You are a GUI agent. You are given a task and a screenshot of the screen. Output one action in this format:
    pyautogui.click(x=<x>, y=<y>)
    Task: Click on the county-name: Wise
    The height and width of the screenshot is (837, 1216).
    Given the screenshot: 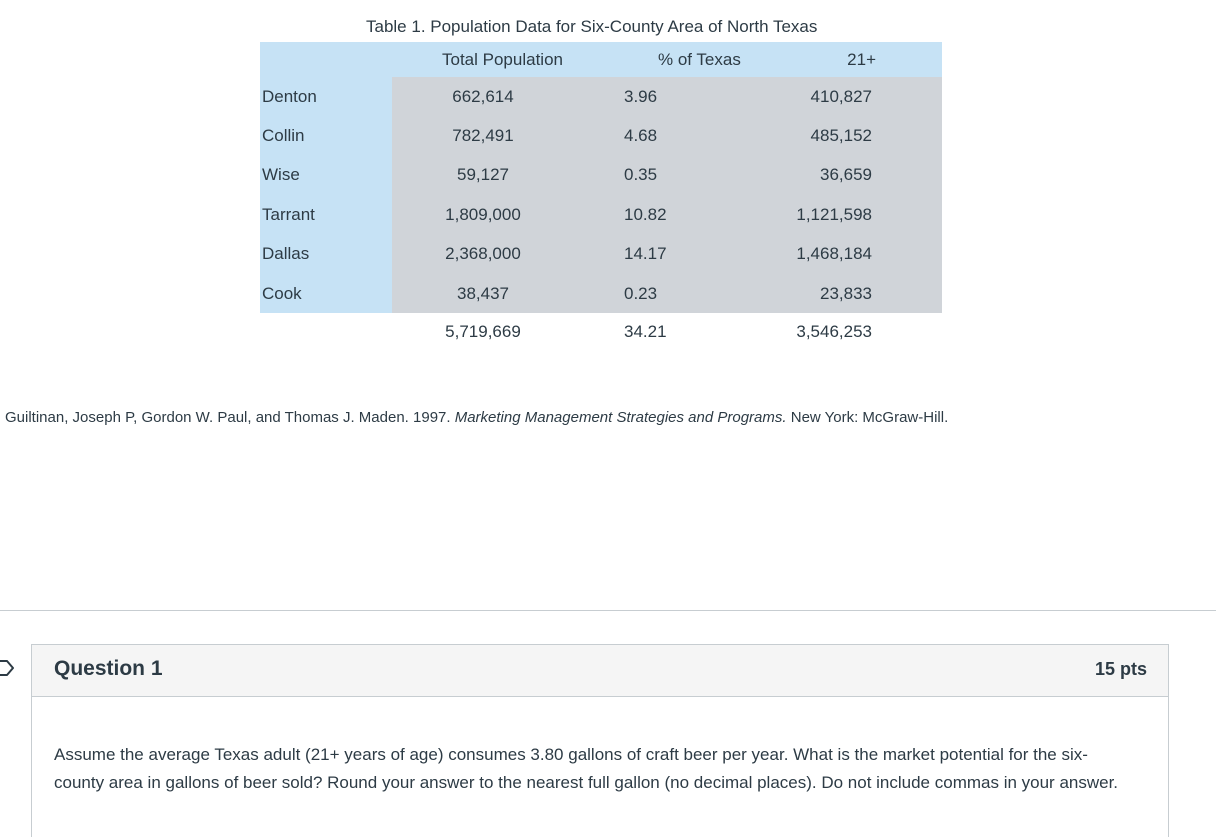 What is the action you would take?
    pyautogui.click(x=326, y=175)
    